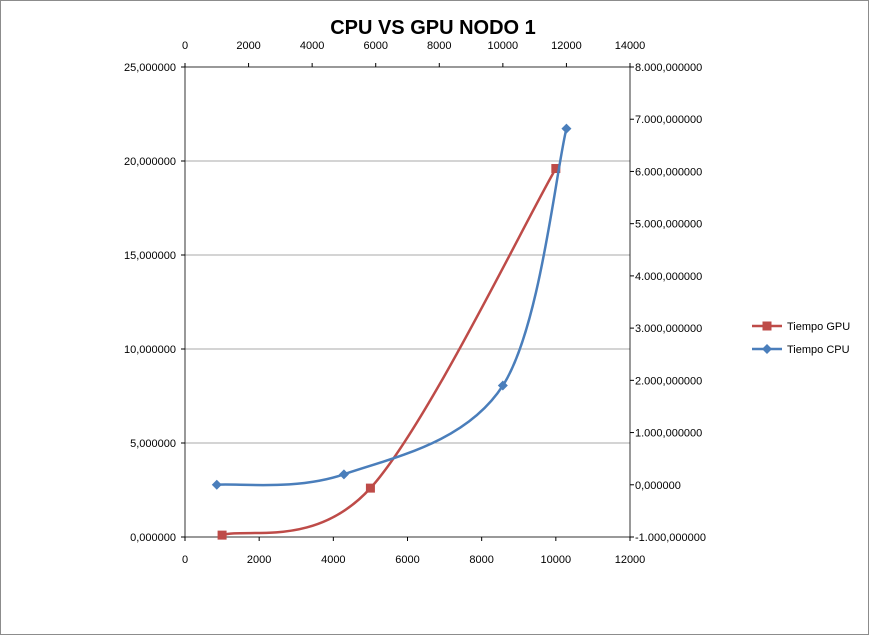 The width and height of the screenshot is (869, 635). What do you see at coordinates (153, 444) in the screenshot?
I see `y-left-tick-label: 5,000000` at bounding box center [153, 444].